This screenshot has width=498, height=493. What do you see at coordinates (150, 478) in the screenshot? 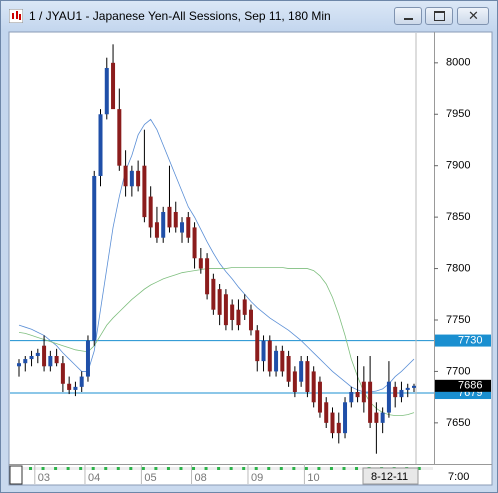
I see `x-tick-label: 05` at bounding box center [150, 478].